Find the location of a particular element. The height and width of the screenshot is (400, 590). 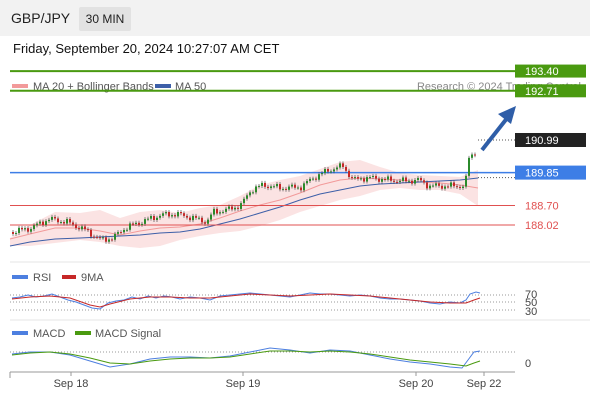

bollinger-legend-swatch is located at coordinates (20, 86).